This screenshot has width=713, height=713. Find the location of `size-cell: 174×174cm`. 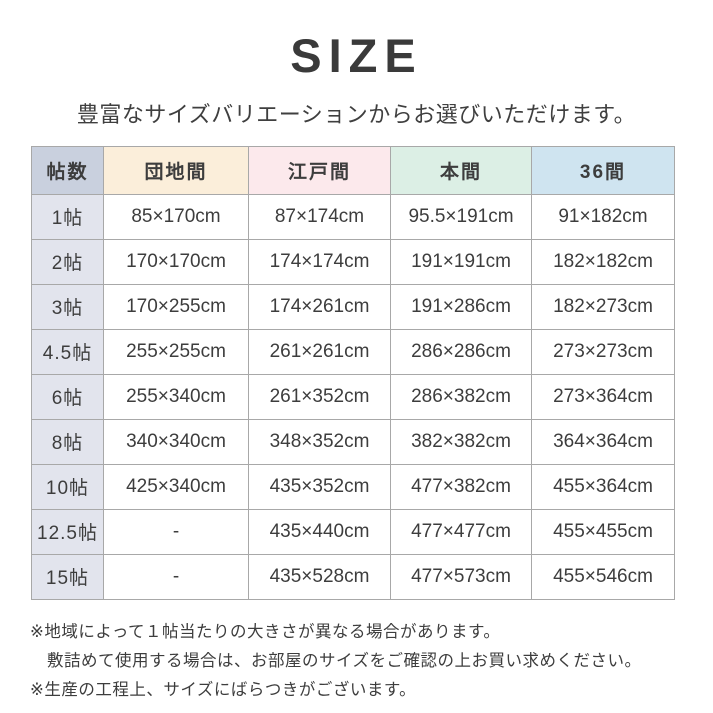

size-cell: 174×174cm is located at coordinates (319, 261).